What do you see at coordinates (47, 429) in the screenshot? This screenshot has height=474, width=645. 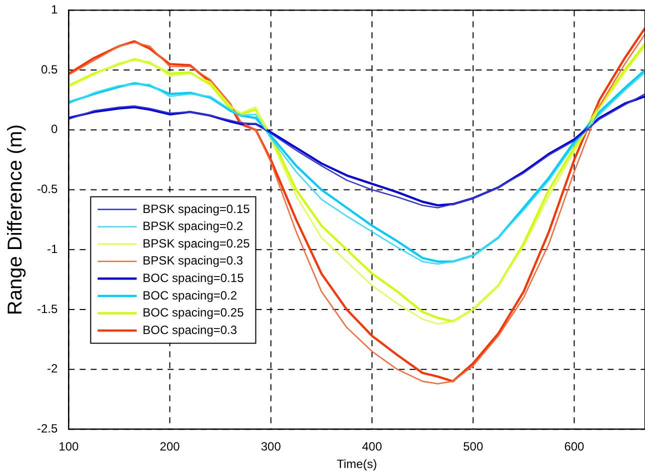 I see `y-tick-label: -2.5` at bounding box center [47, 429].